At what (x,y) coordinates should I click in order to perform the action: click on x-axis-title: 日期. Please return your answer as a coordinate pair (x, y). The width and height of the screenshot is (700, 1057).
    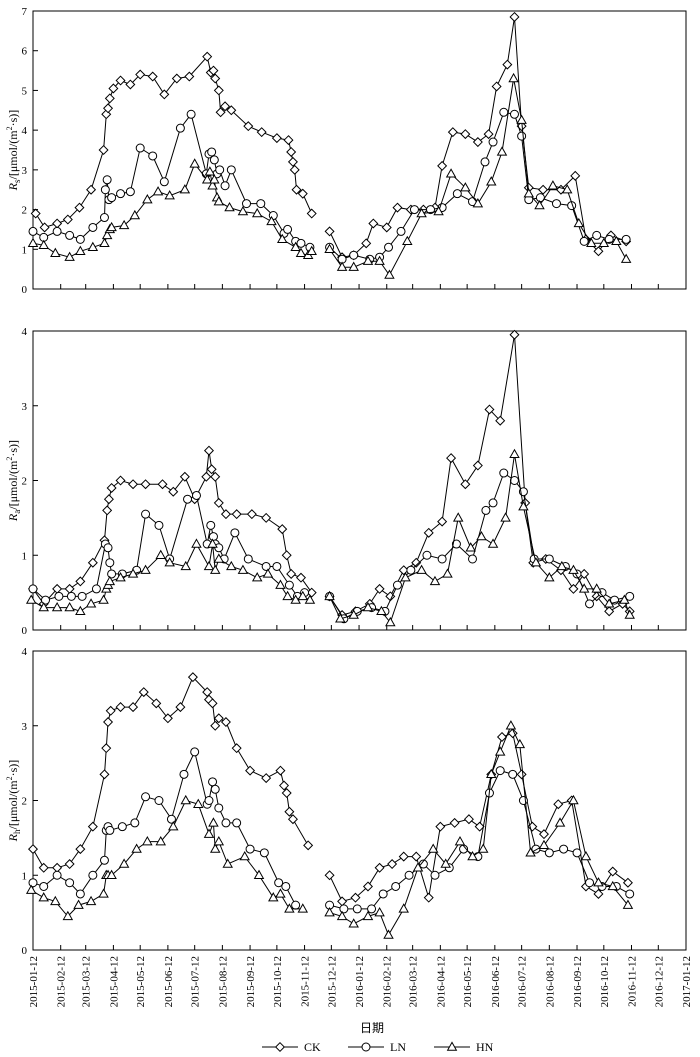
    Looking at the image, I should click on (372, 1028).